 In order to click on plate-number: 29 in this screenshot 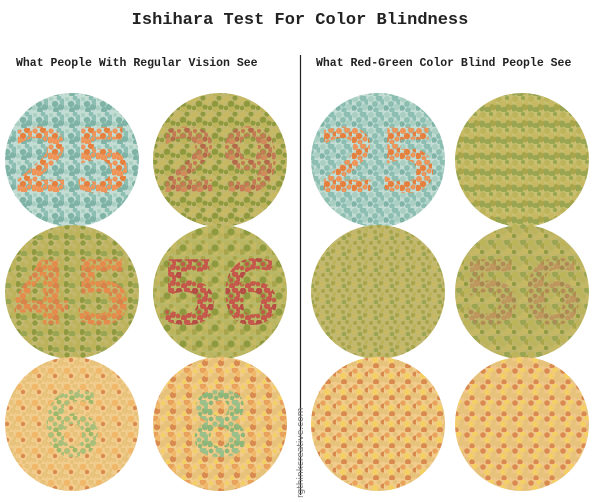, I will do `click(220, 161)`.